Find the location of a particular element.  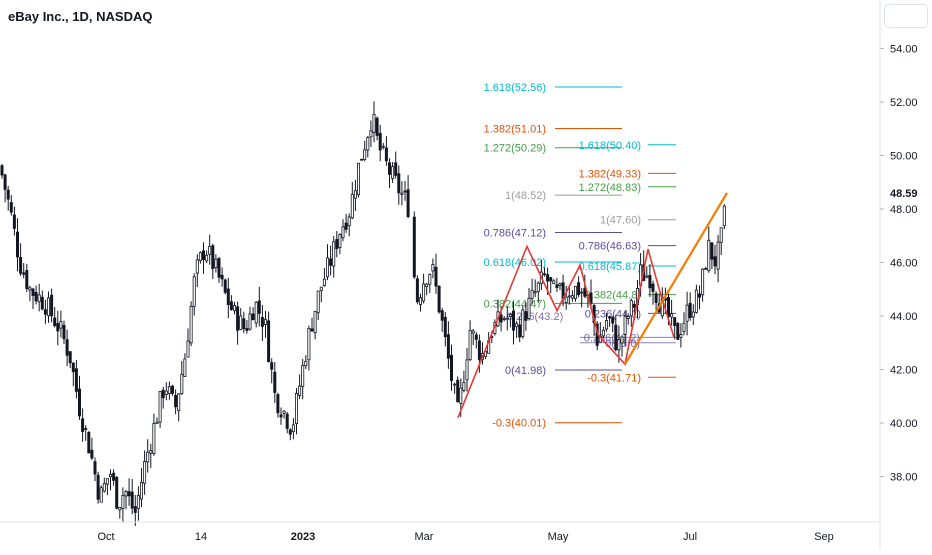

time-tick-label: Oct is located at coordinates (105, 537).